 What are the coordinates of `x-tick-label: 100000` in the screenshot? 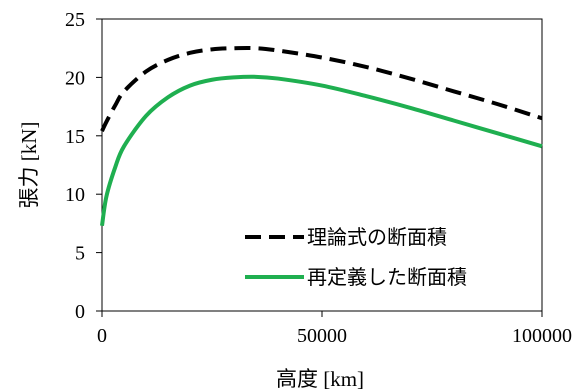 It's located at (542, 336).